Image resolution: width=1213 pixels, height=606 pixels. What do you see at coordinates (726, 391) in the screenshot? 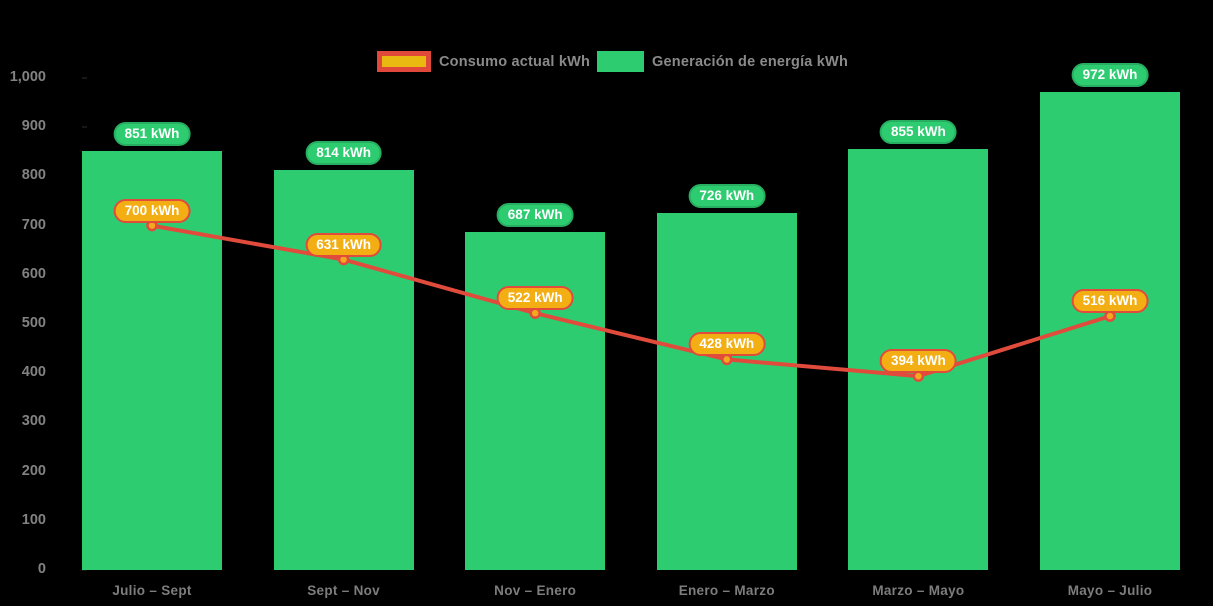
I see `bar-Enero – Marzo` at bounding box center [726, 391].